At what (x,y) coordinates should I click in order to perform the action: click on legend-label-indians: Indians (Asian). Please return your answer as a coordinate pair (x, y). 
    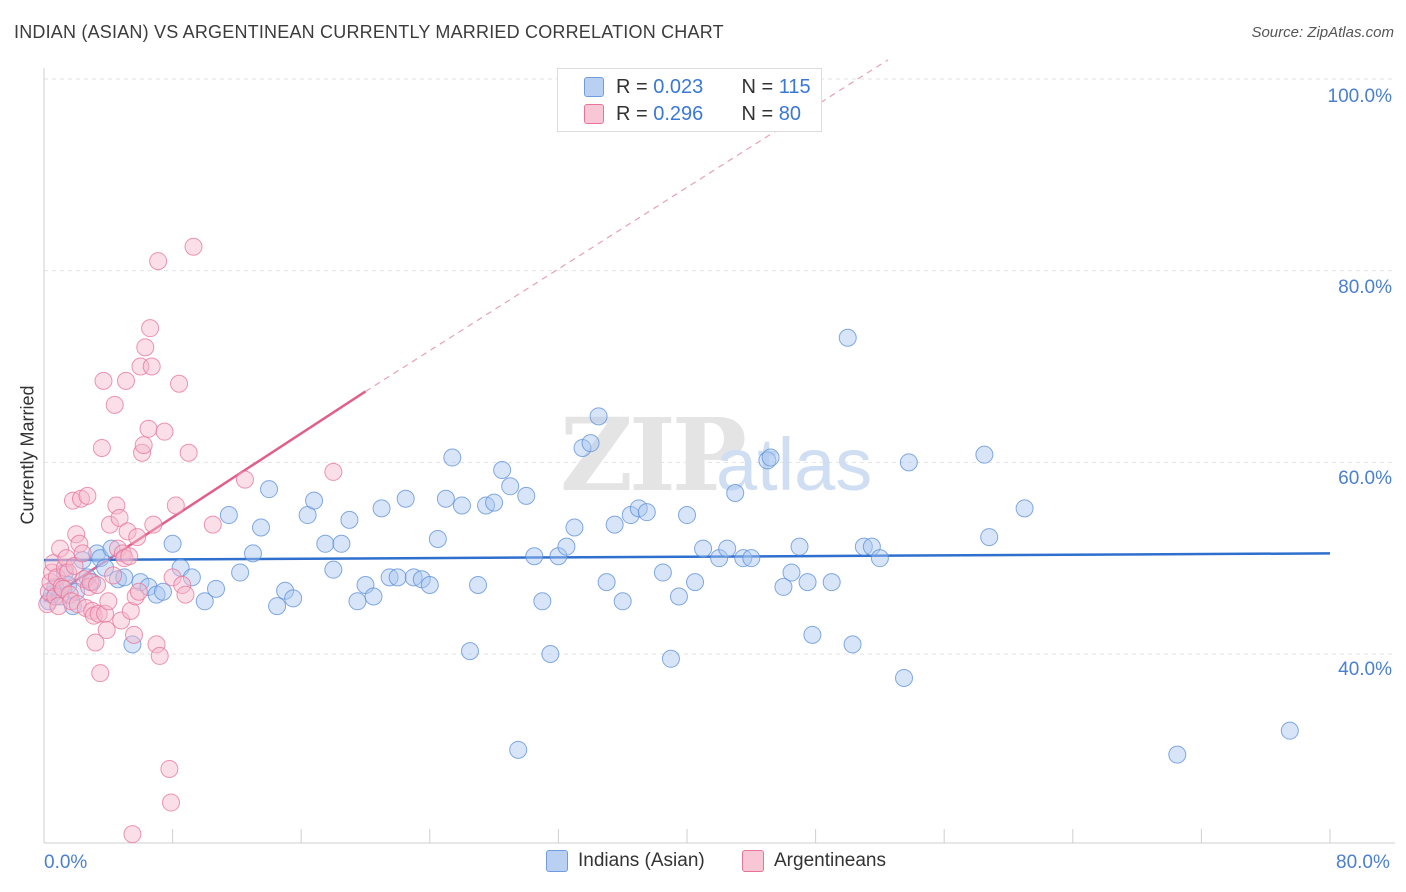
    Looking at the image, I should click on (641, 860).